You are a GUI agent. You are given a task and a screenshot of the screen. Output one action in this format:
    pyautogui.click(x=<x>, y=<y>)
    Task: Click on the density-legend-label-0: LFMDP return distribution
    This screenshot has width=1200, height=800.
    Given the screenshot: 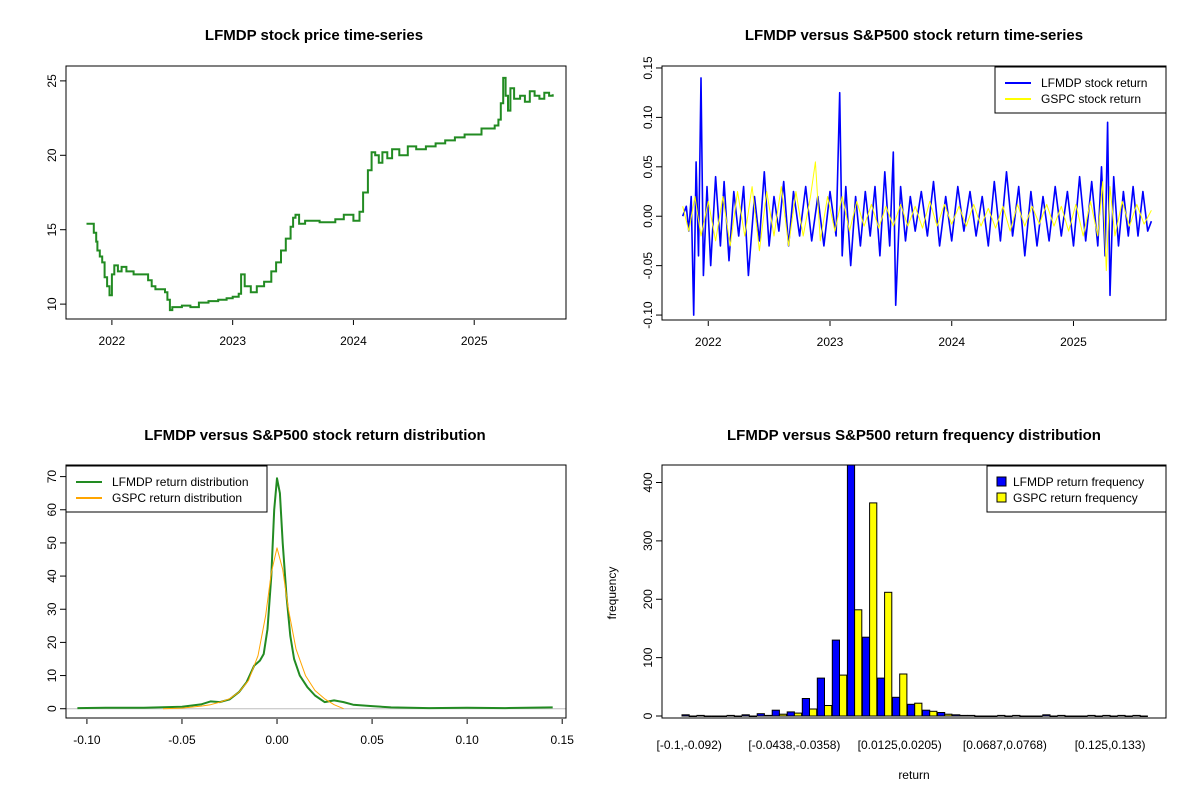 What is the action you would take?
    pyautogui.click(x=180, y=482)
    